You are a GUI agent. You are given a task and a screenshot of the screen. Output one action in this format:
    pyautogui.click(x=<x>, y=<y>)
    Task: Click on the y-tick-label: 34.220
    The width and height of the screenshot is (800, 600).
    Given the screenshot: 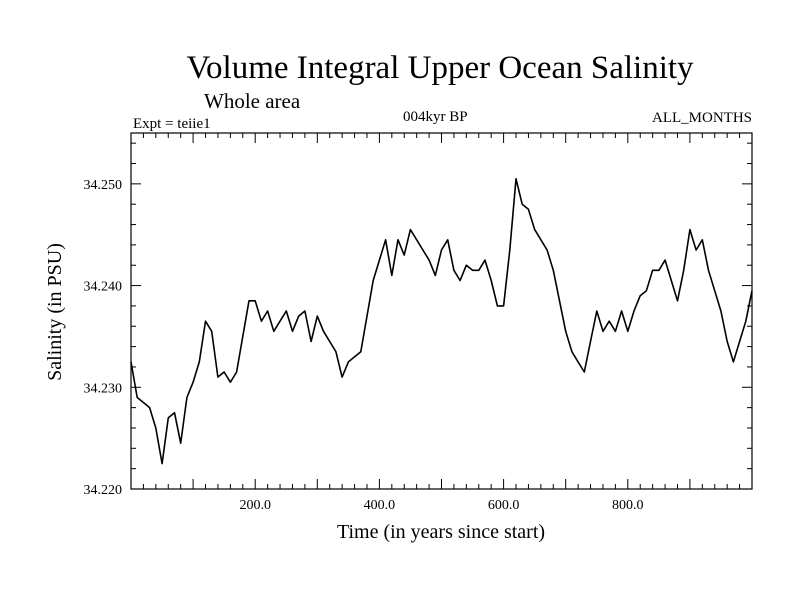 What is the action you would take?
    pyautogui.click(x=103, y=490)
    